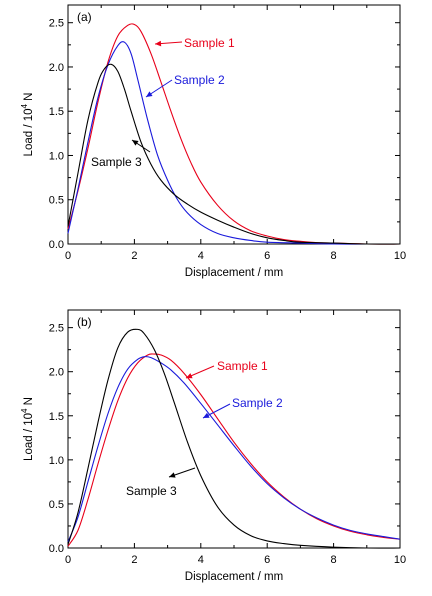 This screenshot has width=432, height=596. Describe the element at coordinates (84, 17) in the screenshot. I see `panel-label: (a)` at that location.